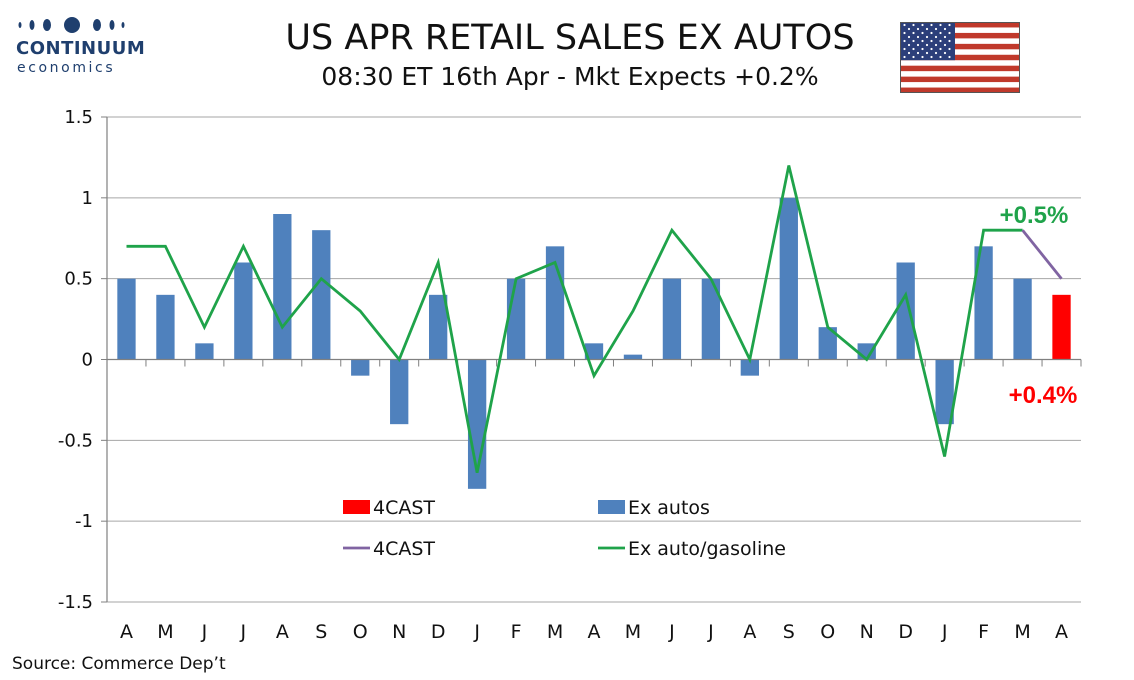 This screenshot has width=1134, height=680. What do you see at coordinates (570, 38) in the screenshot?
I see `chart-title: US APR RETAIL SALES EX AUTOS` at bounding box center [570, 38].